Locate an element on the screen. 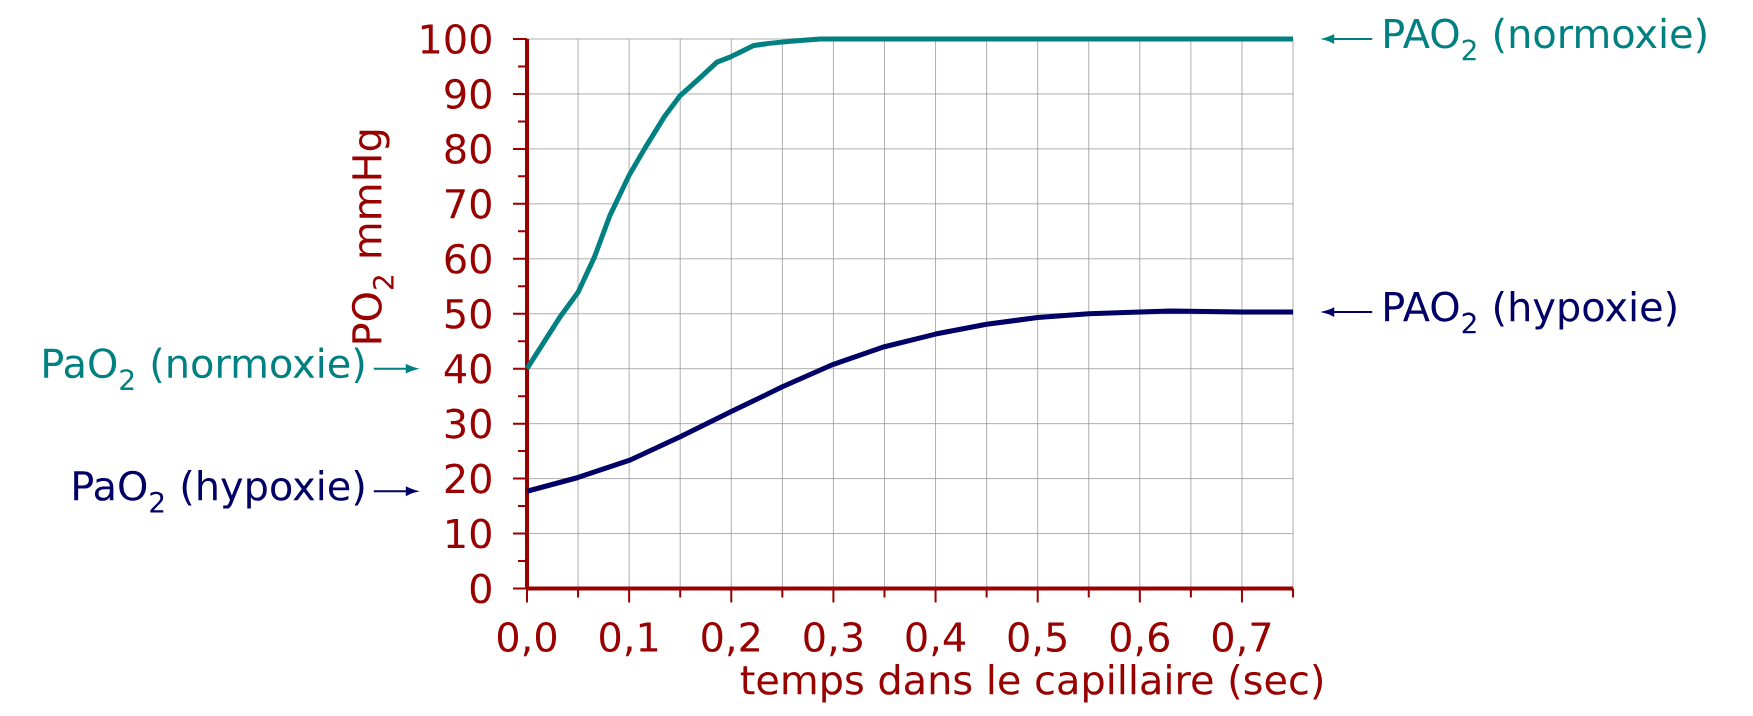 The height and width of the screenshot is (716, 1753). y-tick-label: 40 is located at coordinates (467, 368).